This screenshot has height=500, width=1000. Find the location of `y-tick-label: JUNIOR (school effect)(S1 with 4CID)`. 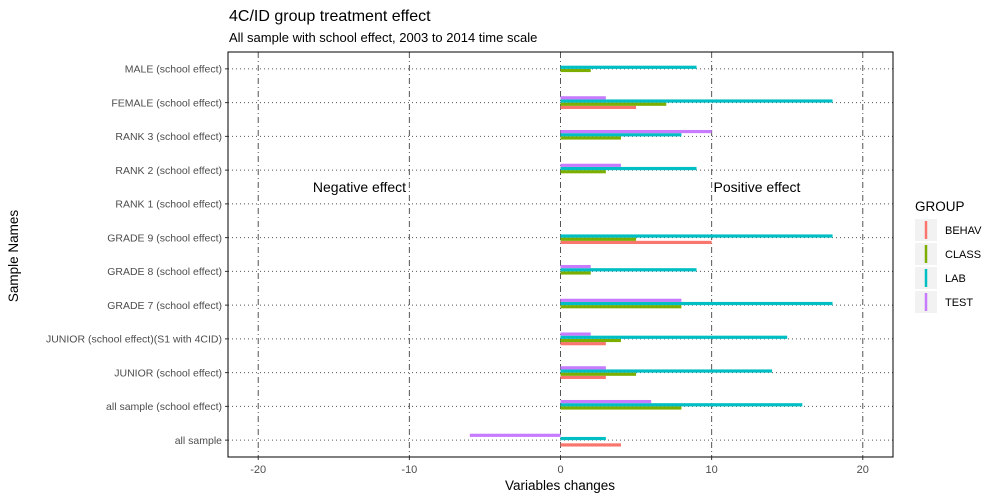

y-tick-label: JUNIOR (school effect)(S1 with 4CID) is located at coordinates (134, 340).